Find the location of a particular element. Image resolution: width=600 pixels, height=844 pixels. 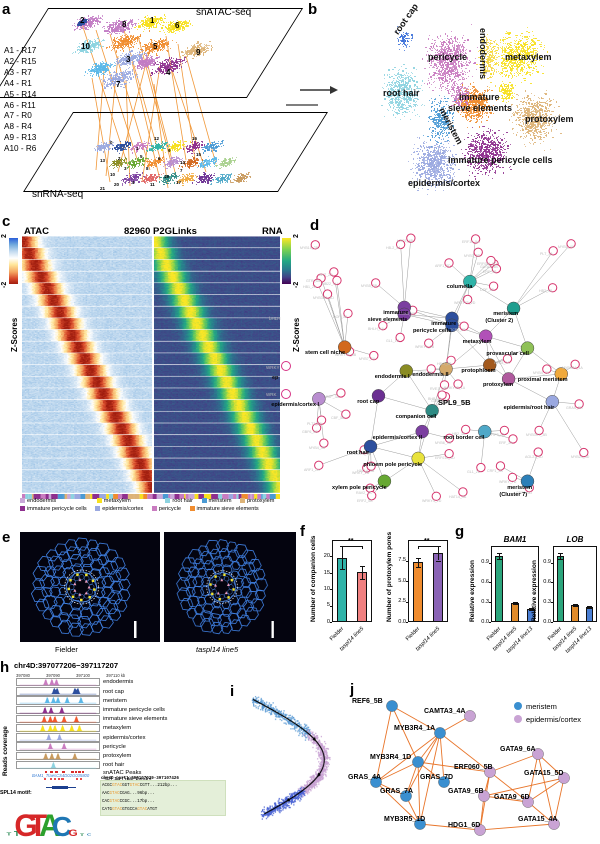

tf-node-label: GRAS_7D is located at coordinates (436, 777).